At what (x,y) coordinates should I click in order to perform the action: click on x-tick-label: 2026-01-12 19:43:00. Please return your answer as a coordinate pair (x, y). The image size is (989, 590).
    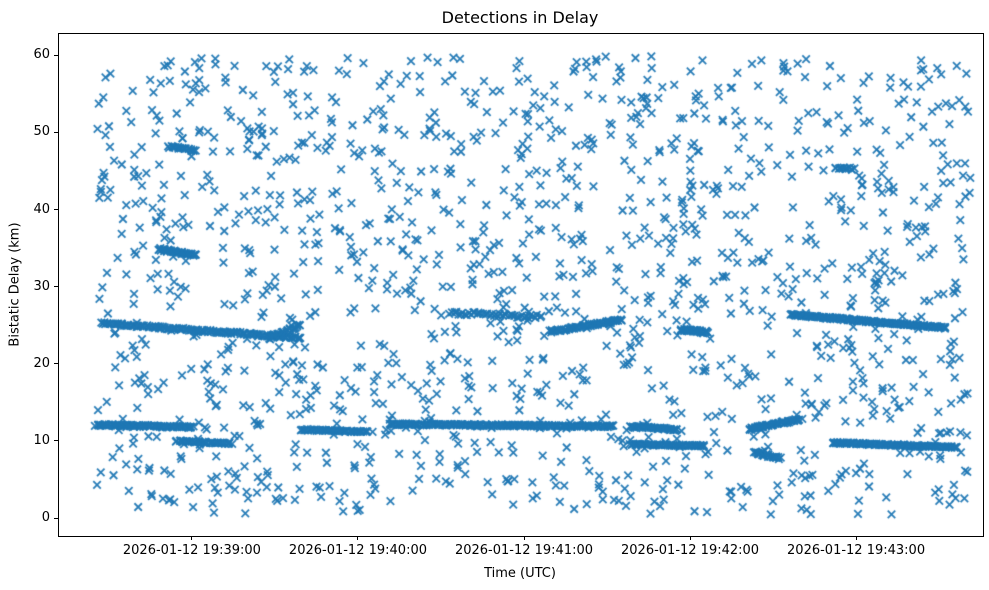
    Looking at the image, I should click on (856, 550).